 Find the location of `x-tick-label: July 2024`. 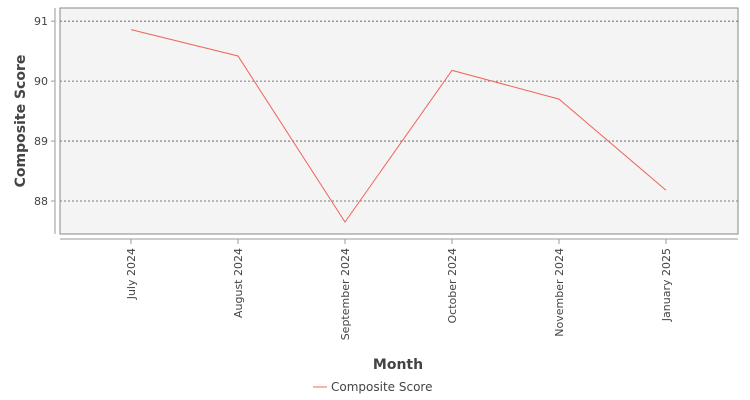

x-tick-label: July 2024 is located at coordinates (131, 274).